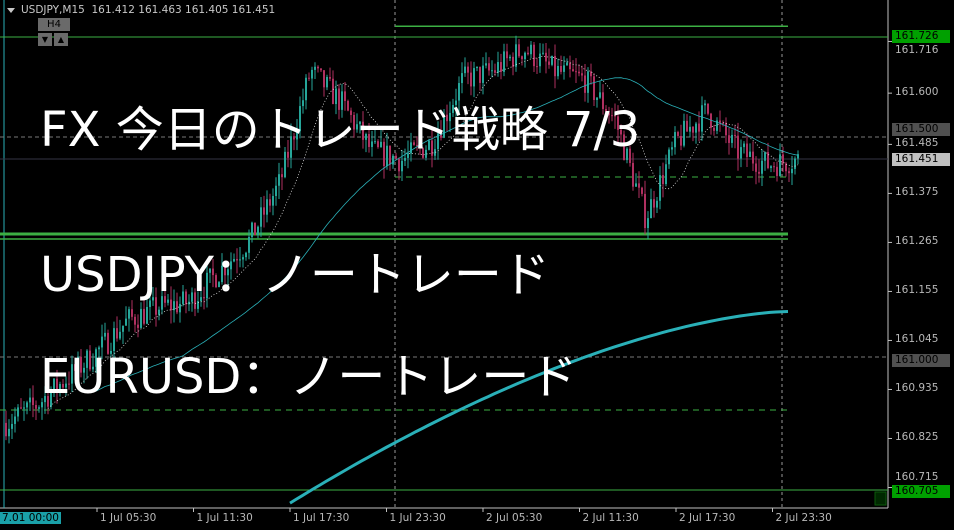 Image resolution: width=954 pixels, height=530 pixels. I want to click on symbol-label: USDJPY,M15, so click(53, 10).